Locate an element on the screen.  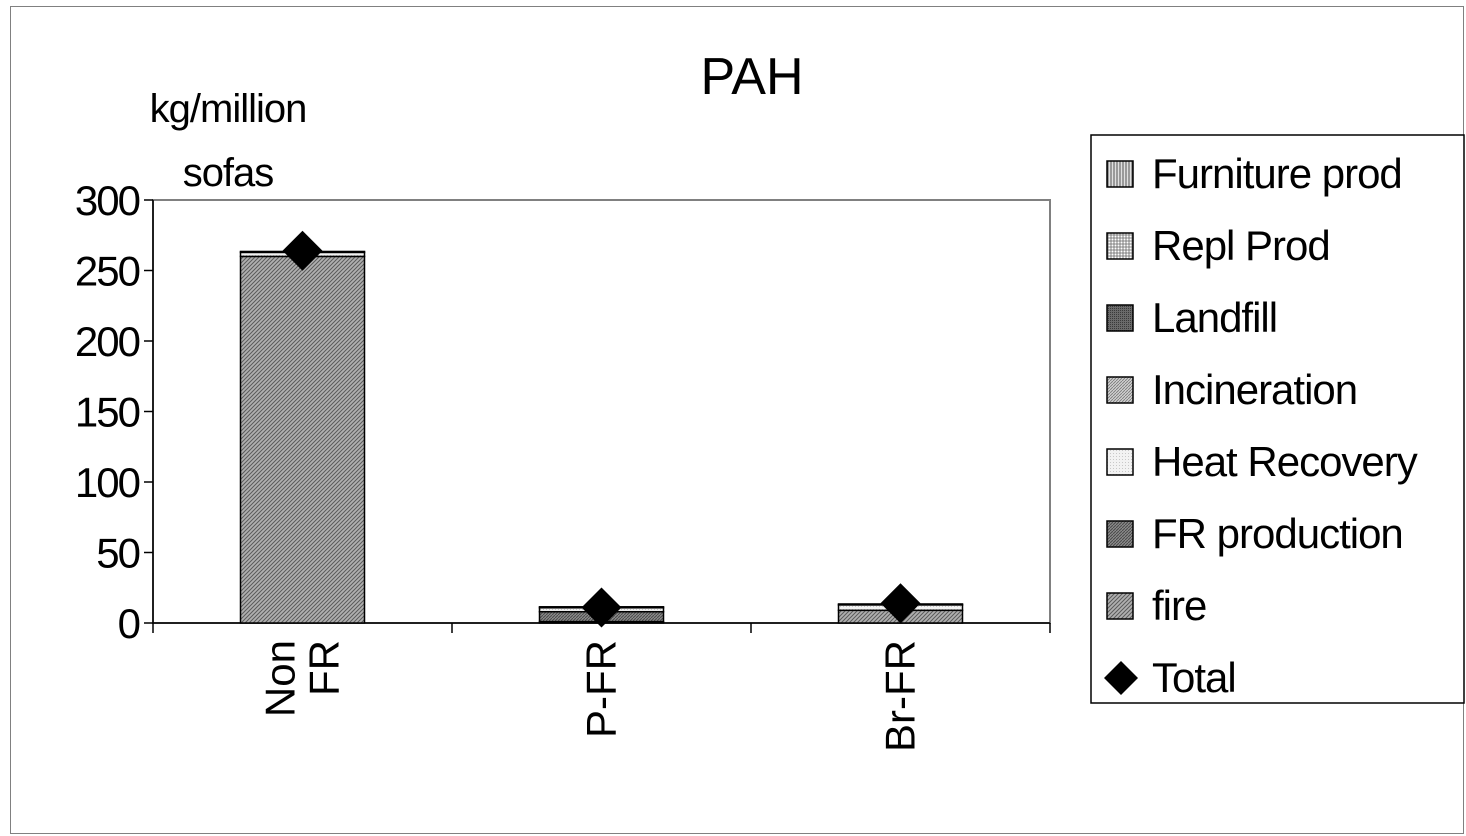
y-axis: 0 50 100 150 200 250 300 is located at coordinates (114, 412).